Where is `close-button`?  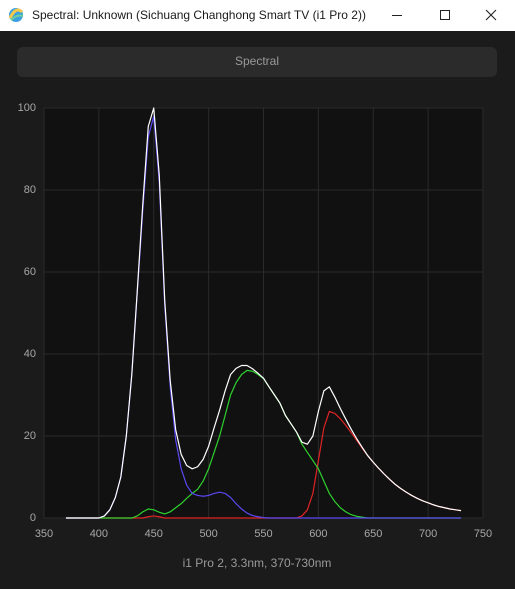 close-button is located at coordinates (491, 15).